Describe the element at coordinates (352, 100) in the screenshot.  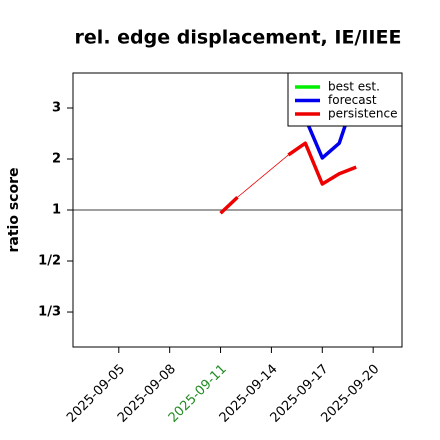
I see `legend-label: forecast` at that location.